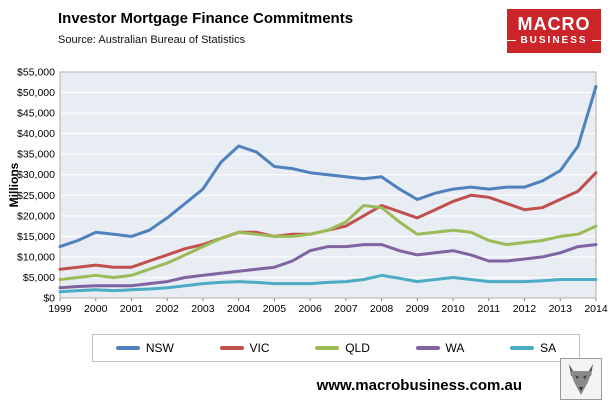 Image resolution: width=610 pixels, height=402 pixels. What do you see at coordinates (152, 40) in the screenshot?
I see `chart-source: Source: Australian Bureau of Statistics` at bounding box center [152, 40].